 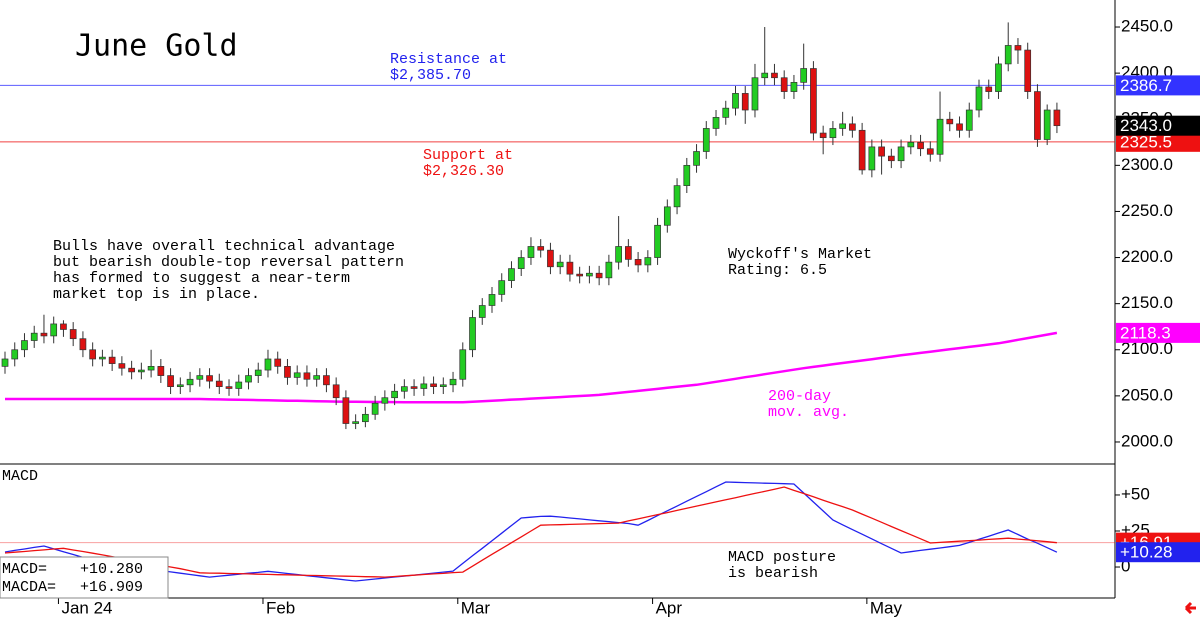 What do you see at coordinates (20, 476) in the screenshot?
I see `panel-title: MACD` at bounding box center [20, 476].